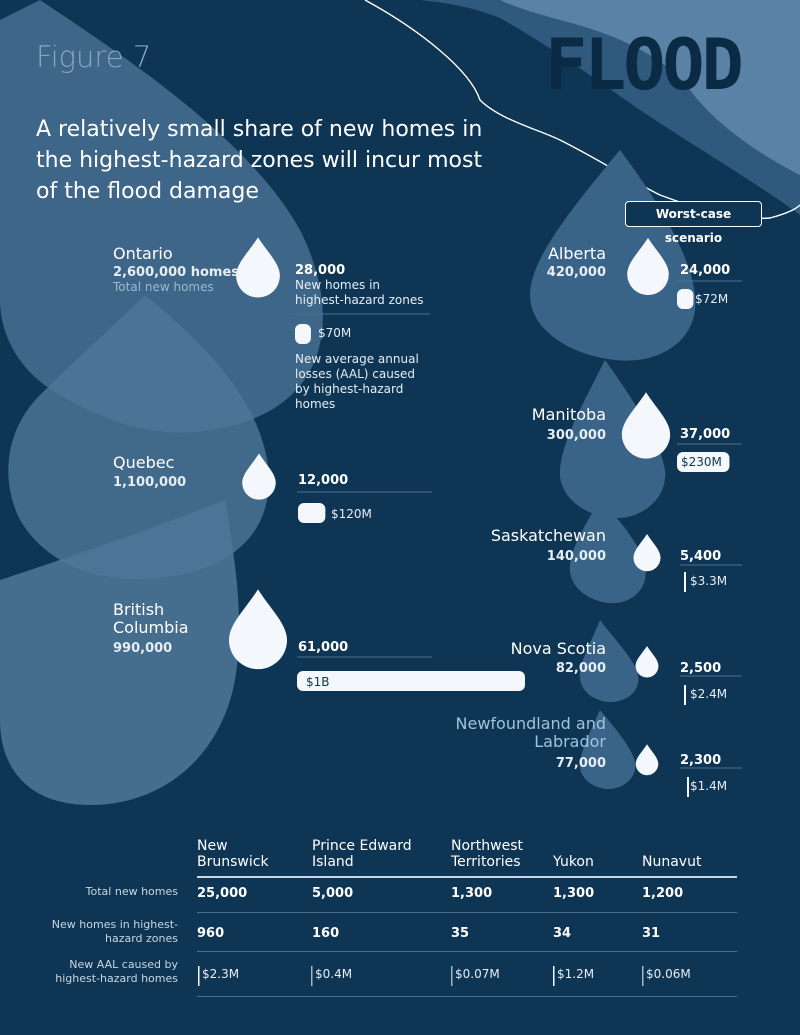  I want to click on total-homes-bc: 990,000, so click(143, 648).